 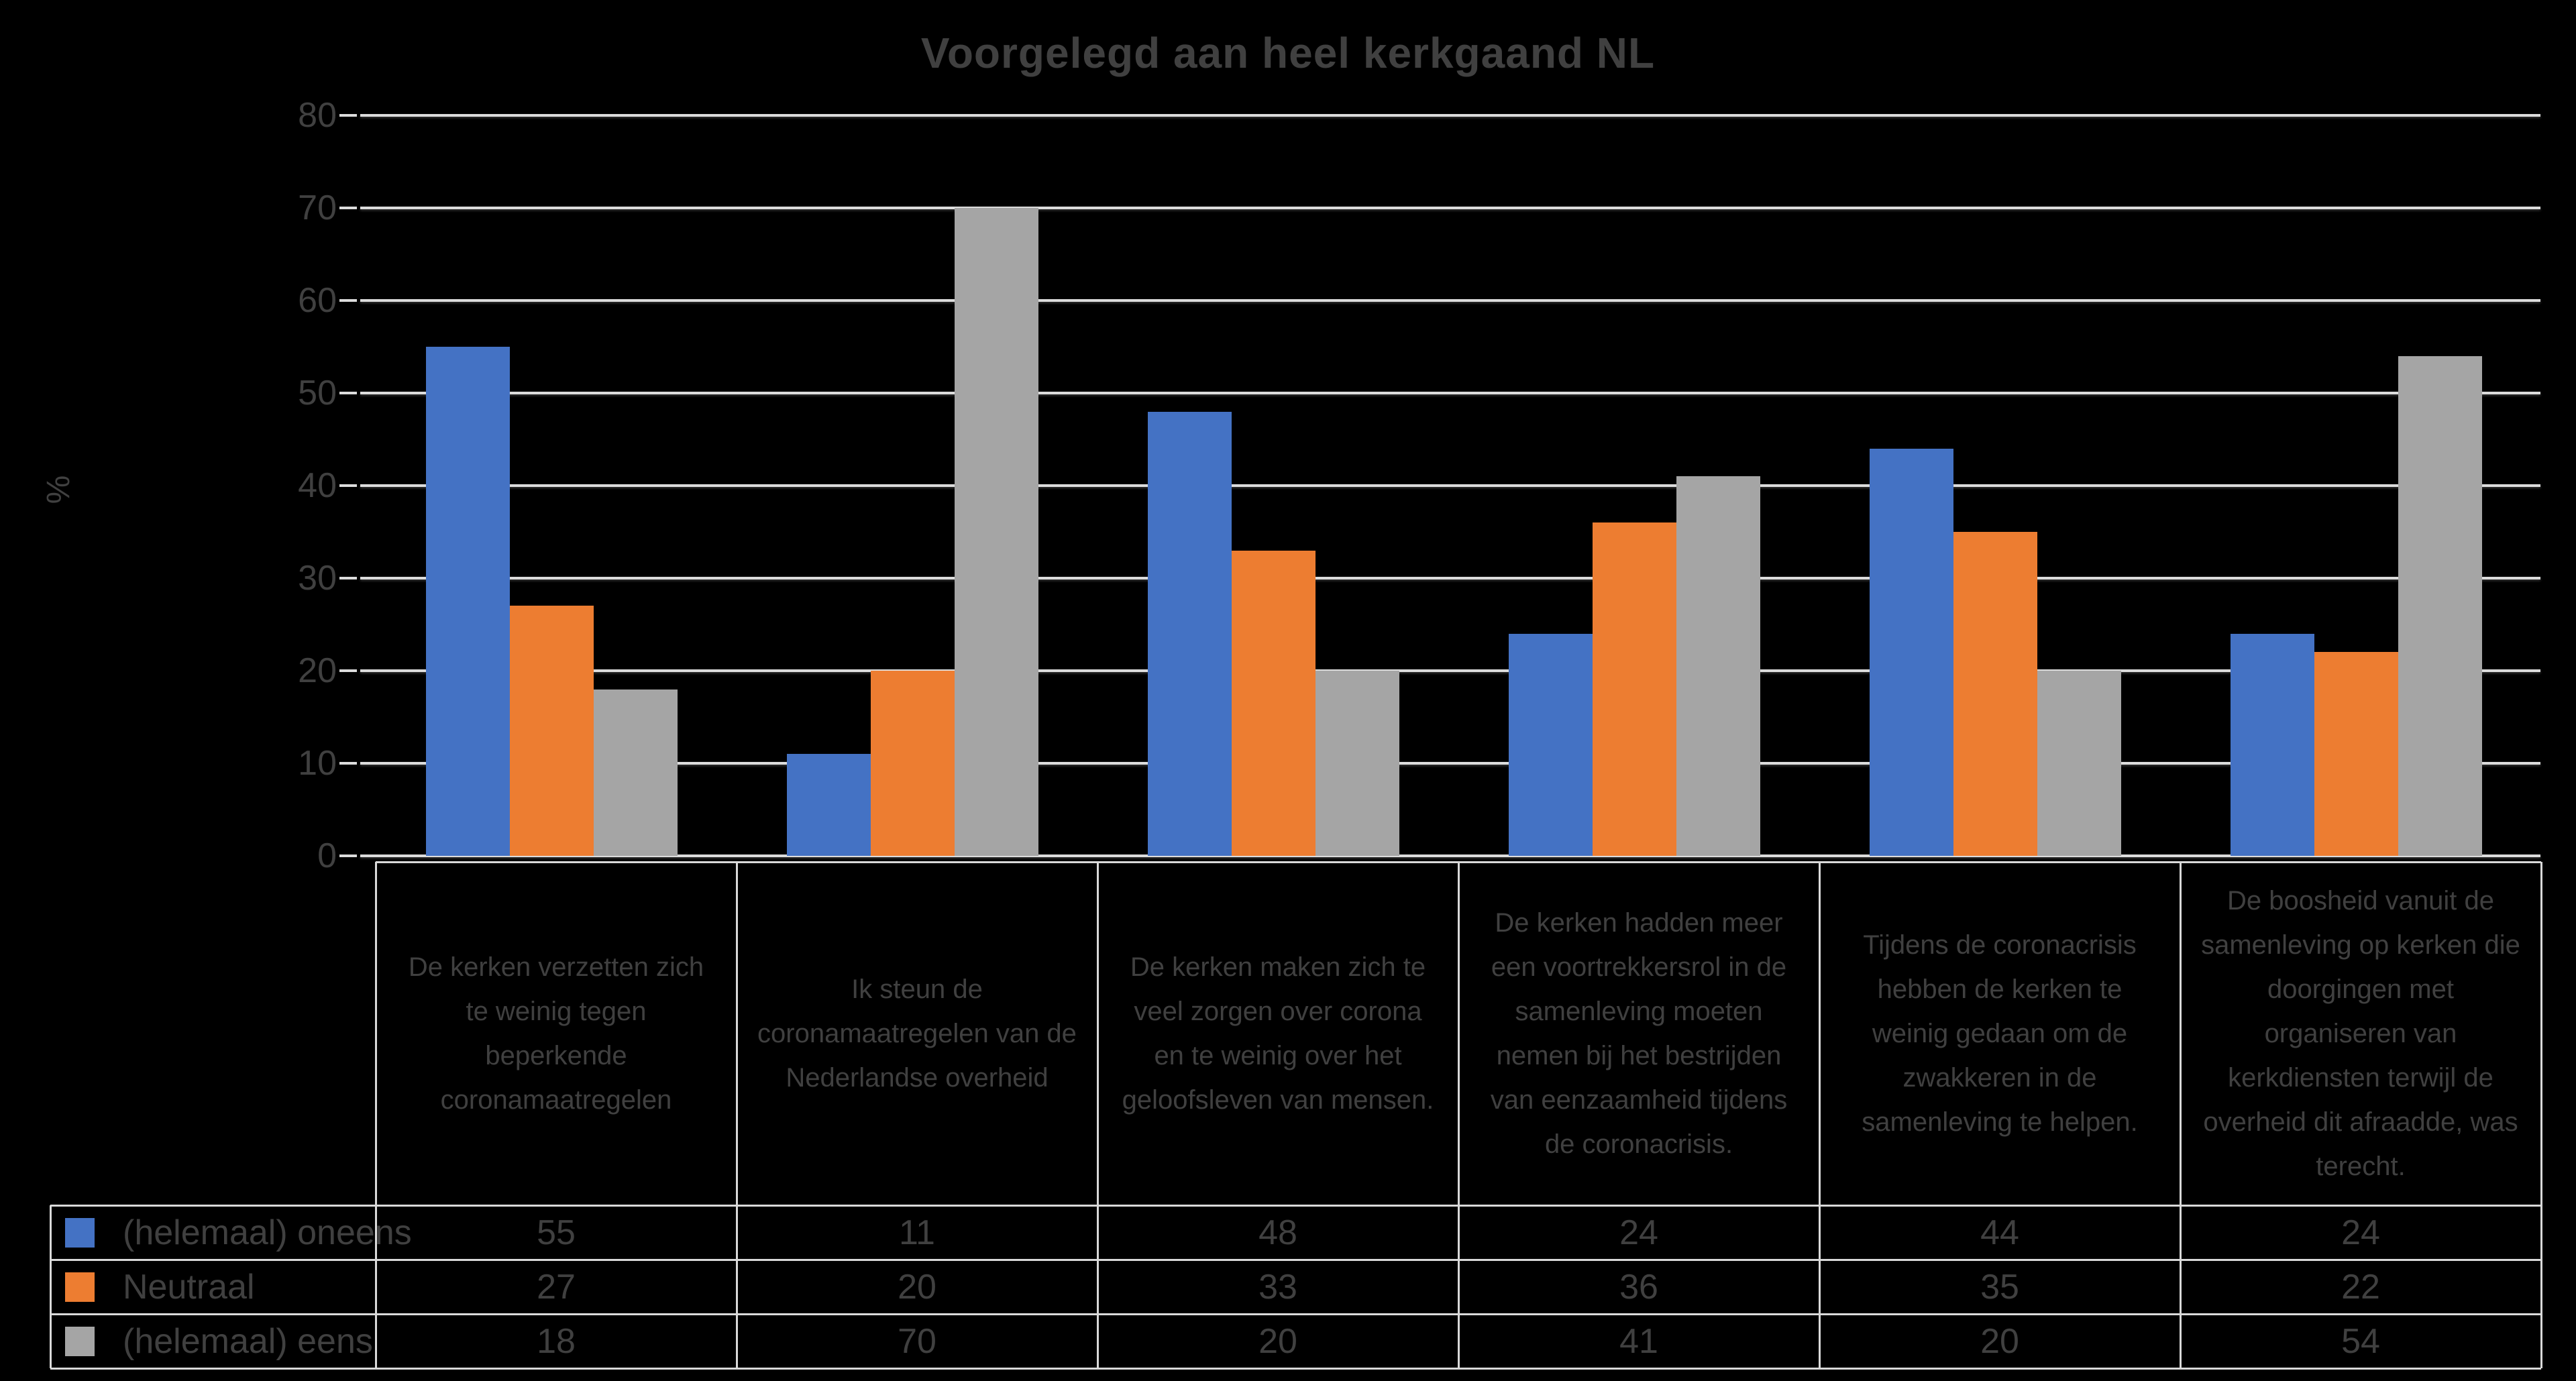 What do you see at coordinates (1638, 1287) in the screenshot?
I see `table-value-cell: 36` at bounding box center [1638, 1287].